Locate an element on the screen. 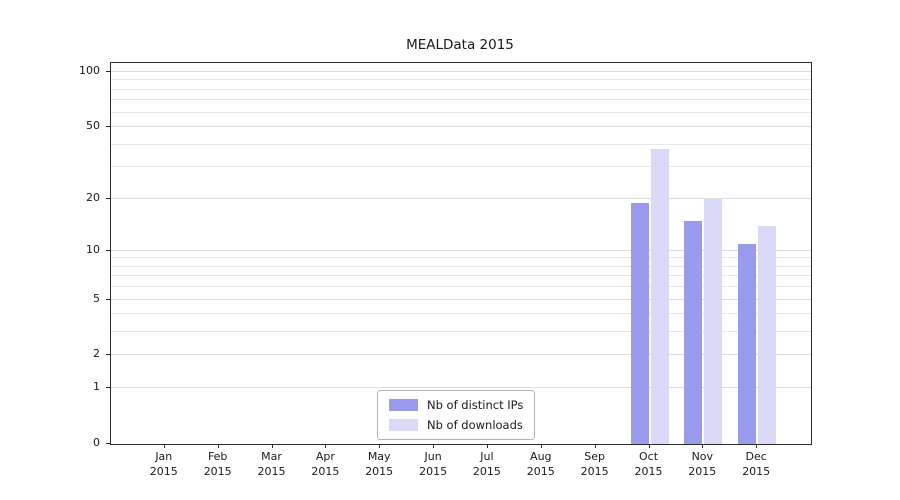 The width and height of the screenshot is (900, 500). x-tick-label: Jul 2015 is located at coordinates (487, 464).